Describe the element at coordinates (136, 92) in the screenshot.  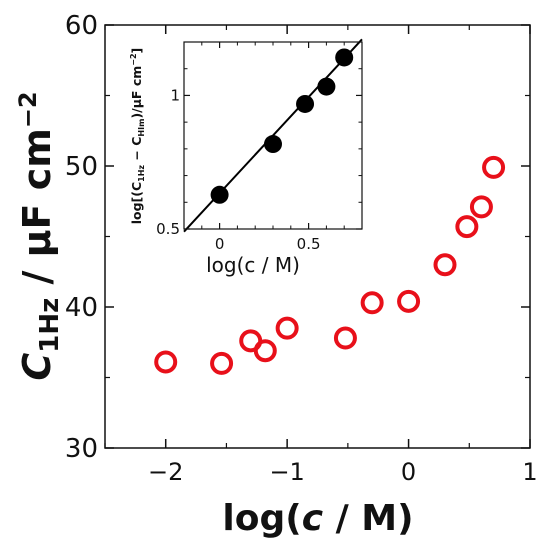
I see `inset-y-title-part-3: )/μF cm` at that location.